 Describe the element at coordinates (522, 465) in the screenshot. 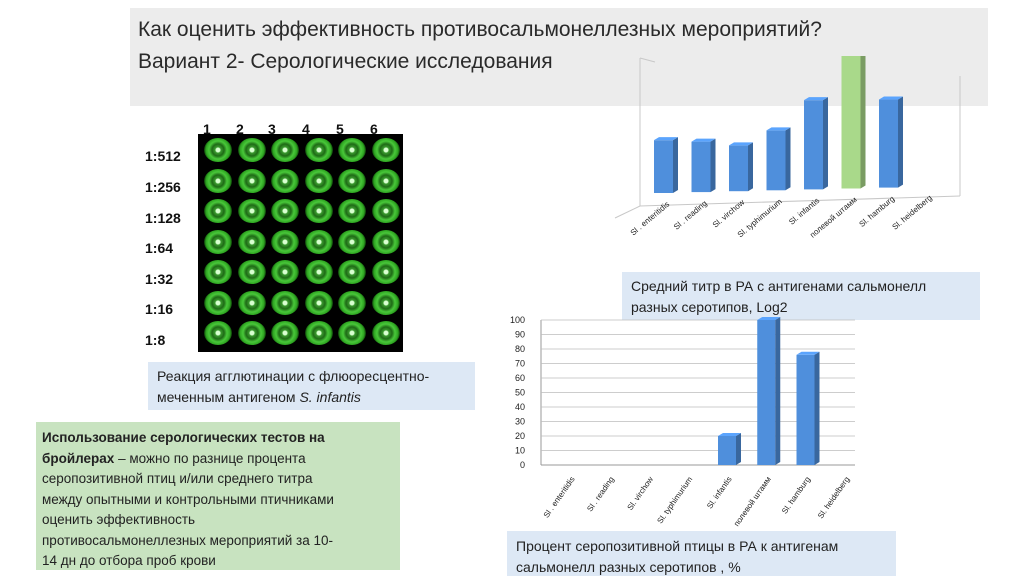

I see `chart2-ytick-label: 0` at that location.